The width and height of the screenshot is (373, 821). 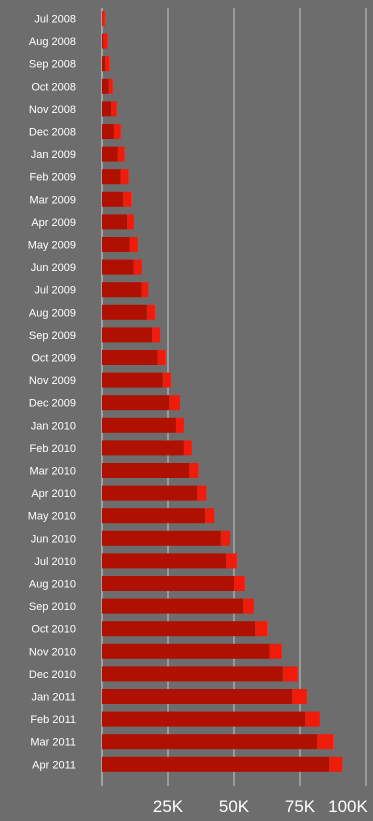 What do you see at coordinates (168, 806) in the screenshot?
I see `x-tick-label: 25K` at bounding box center [168, 806].